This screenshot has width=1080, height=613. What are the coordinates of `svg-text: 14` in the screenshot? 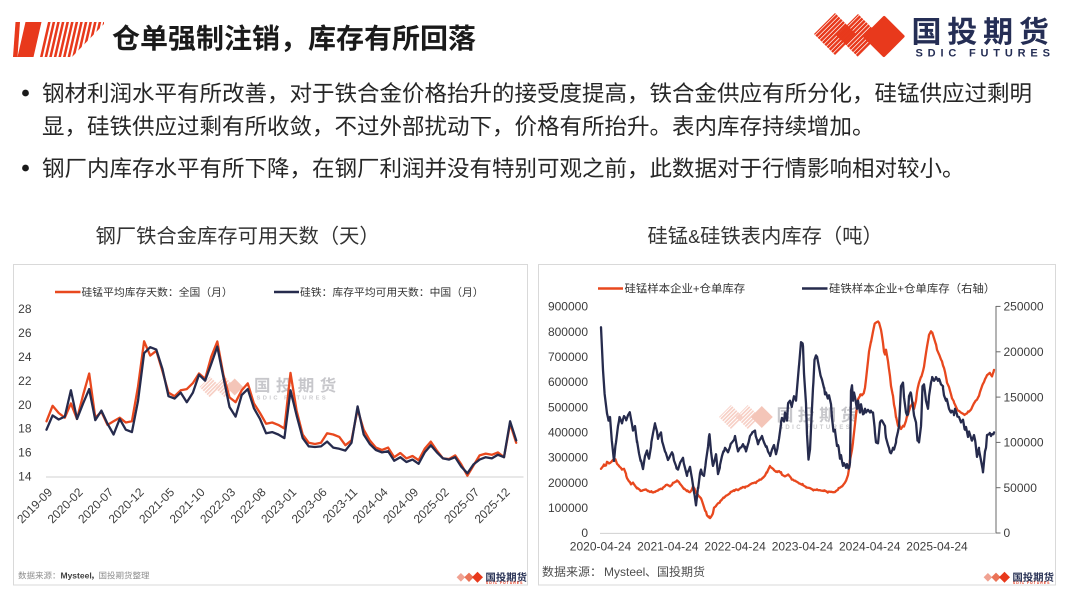 It's located at (25, 477).